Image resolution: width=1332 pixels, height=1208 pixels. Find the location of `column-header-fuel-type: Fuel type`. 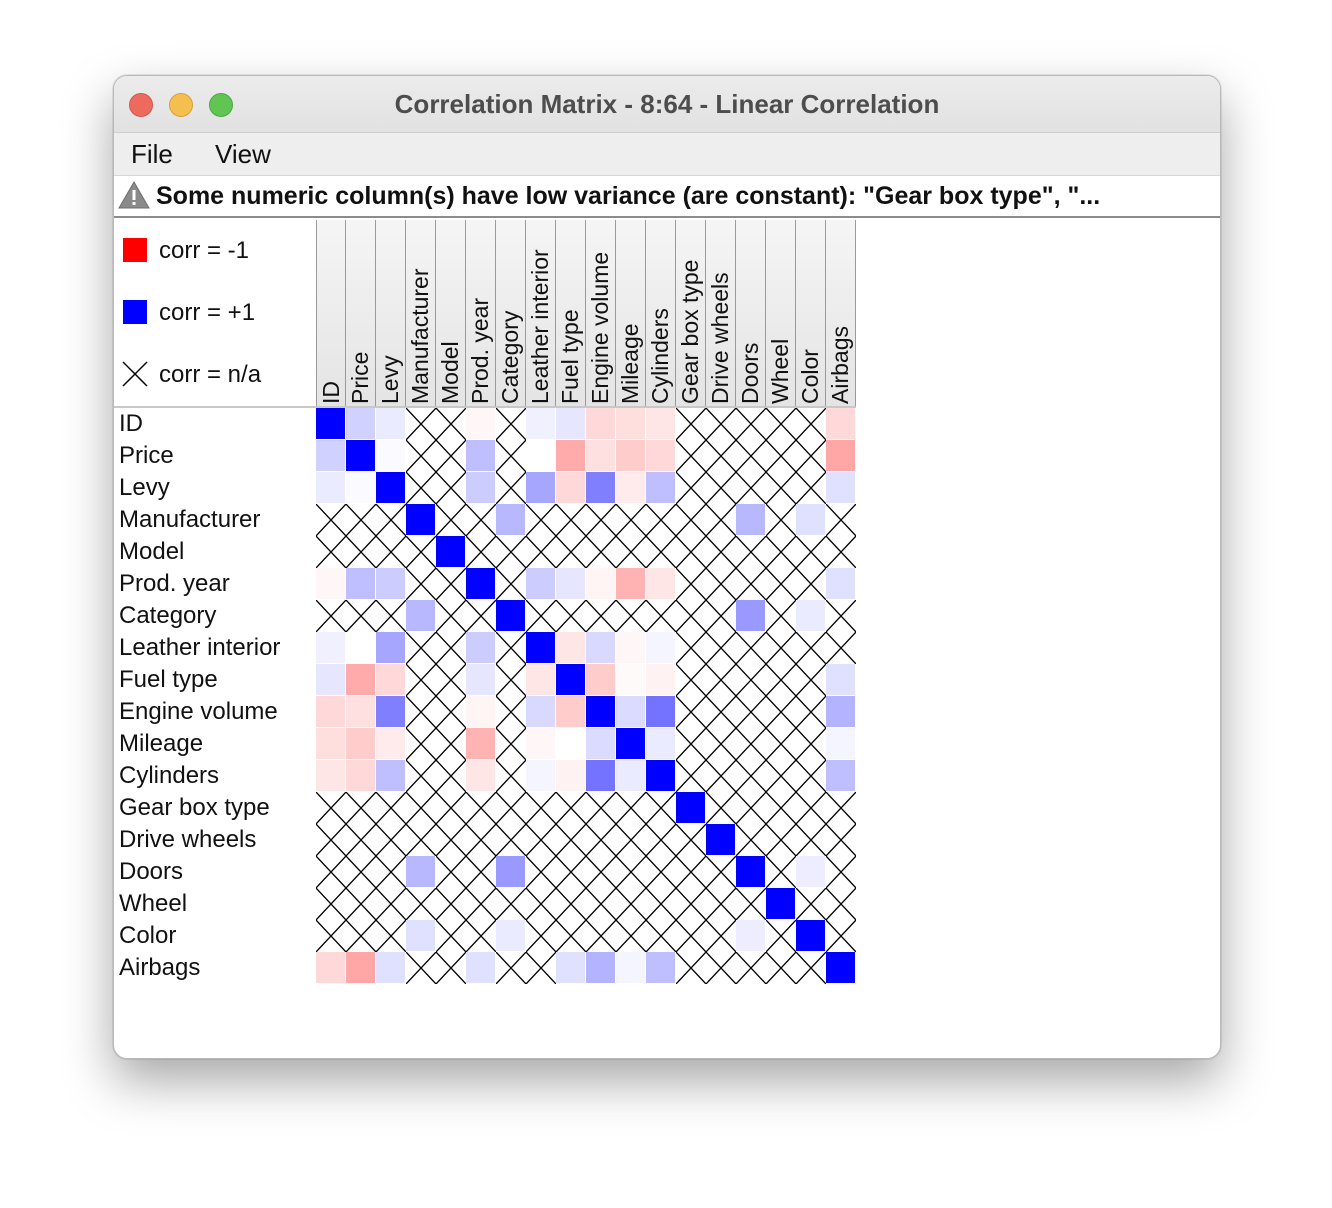

column-header-fuel-type: Fuel type is located at coordinates (571, 313).